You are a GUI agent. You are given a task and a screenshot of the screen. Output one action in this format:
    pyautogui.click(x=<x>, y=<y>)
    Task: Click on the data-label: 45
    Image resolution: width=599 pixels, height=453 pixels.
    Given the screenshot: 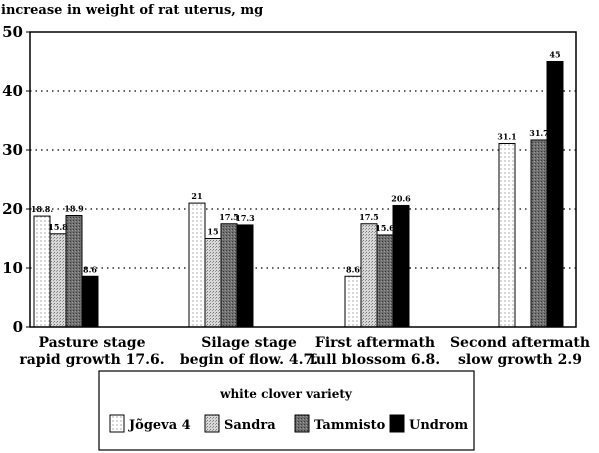 What is the action you would take?
    pyautogui.click(x=554, y=55)
    